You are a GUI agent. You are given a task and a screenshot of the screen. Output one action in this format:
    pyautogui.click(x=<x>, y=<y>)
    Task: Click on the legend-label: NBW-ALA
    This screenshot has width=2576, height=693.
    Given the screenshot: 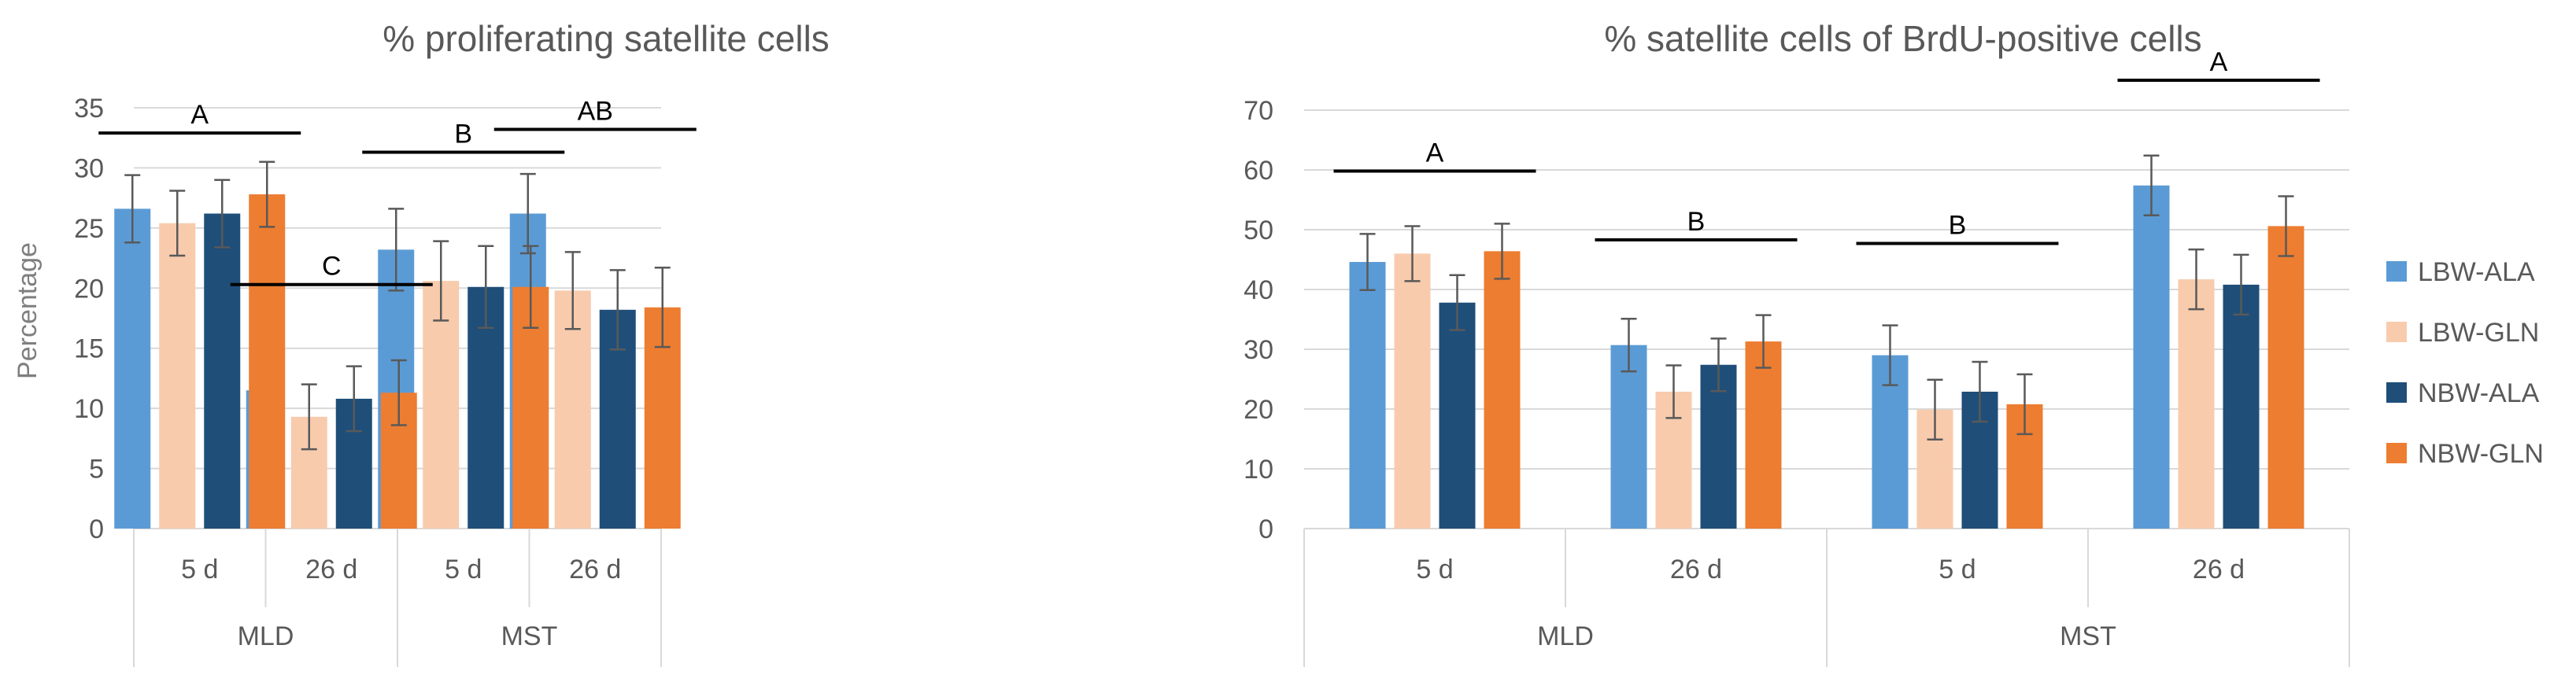 What is the action you would take?
    pyautogui.click(x=2479, y=393)
    